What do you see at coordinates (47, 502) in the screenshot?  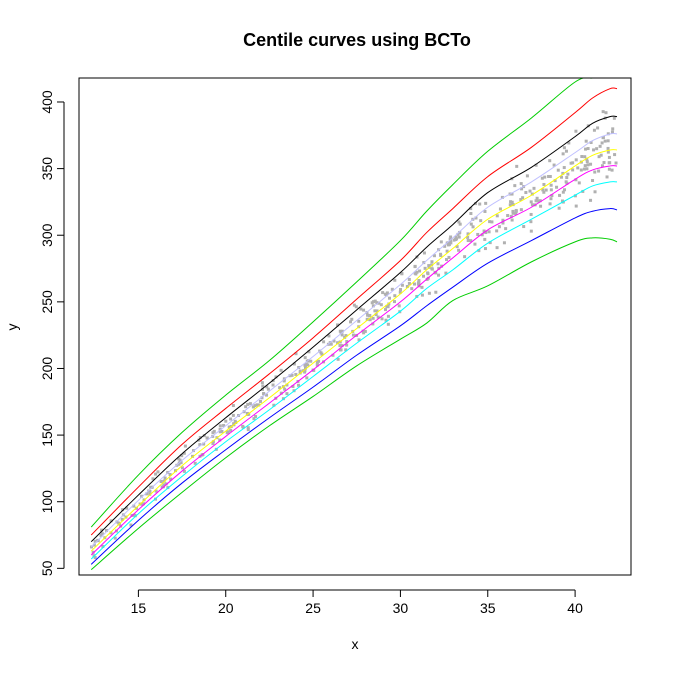 I see `y-tick-label: 100` at bounding box center [47, 502].